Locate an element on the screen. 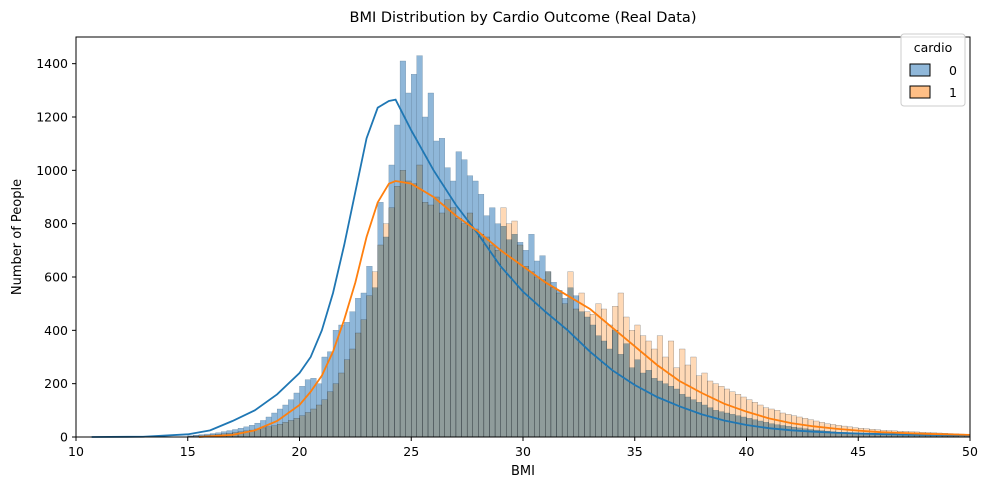 This screenshot has height=490, width=989. x-tick-label: 50 is located at coordinates (970, 451).